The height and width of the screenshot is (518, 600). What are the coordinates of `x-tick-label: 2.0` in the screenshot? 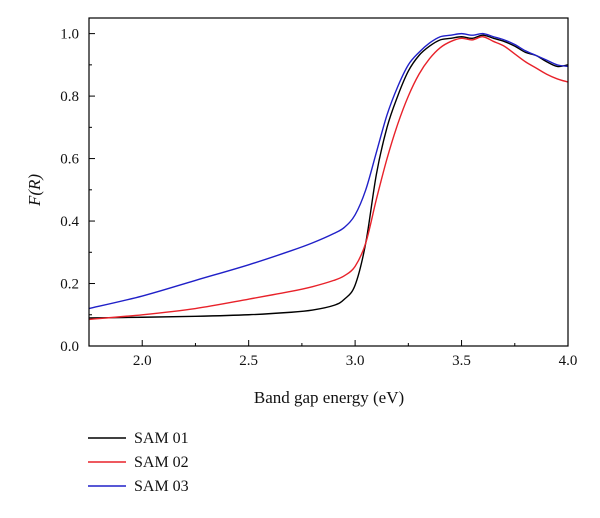 It's located at (142, 361).